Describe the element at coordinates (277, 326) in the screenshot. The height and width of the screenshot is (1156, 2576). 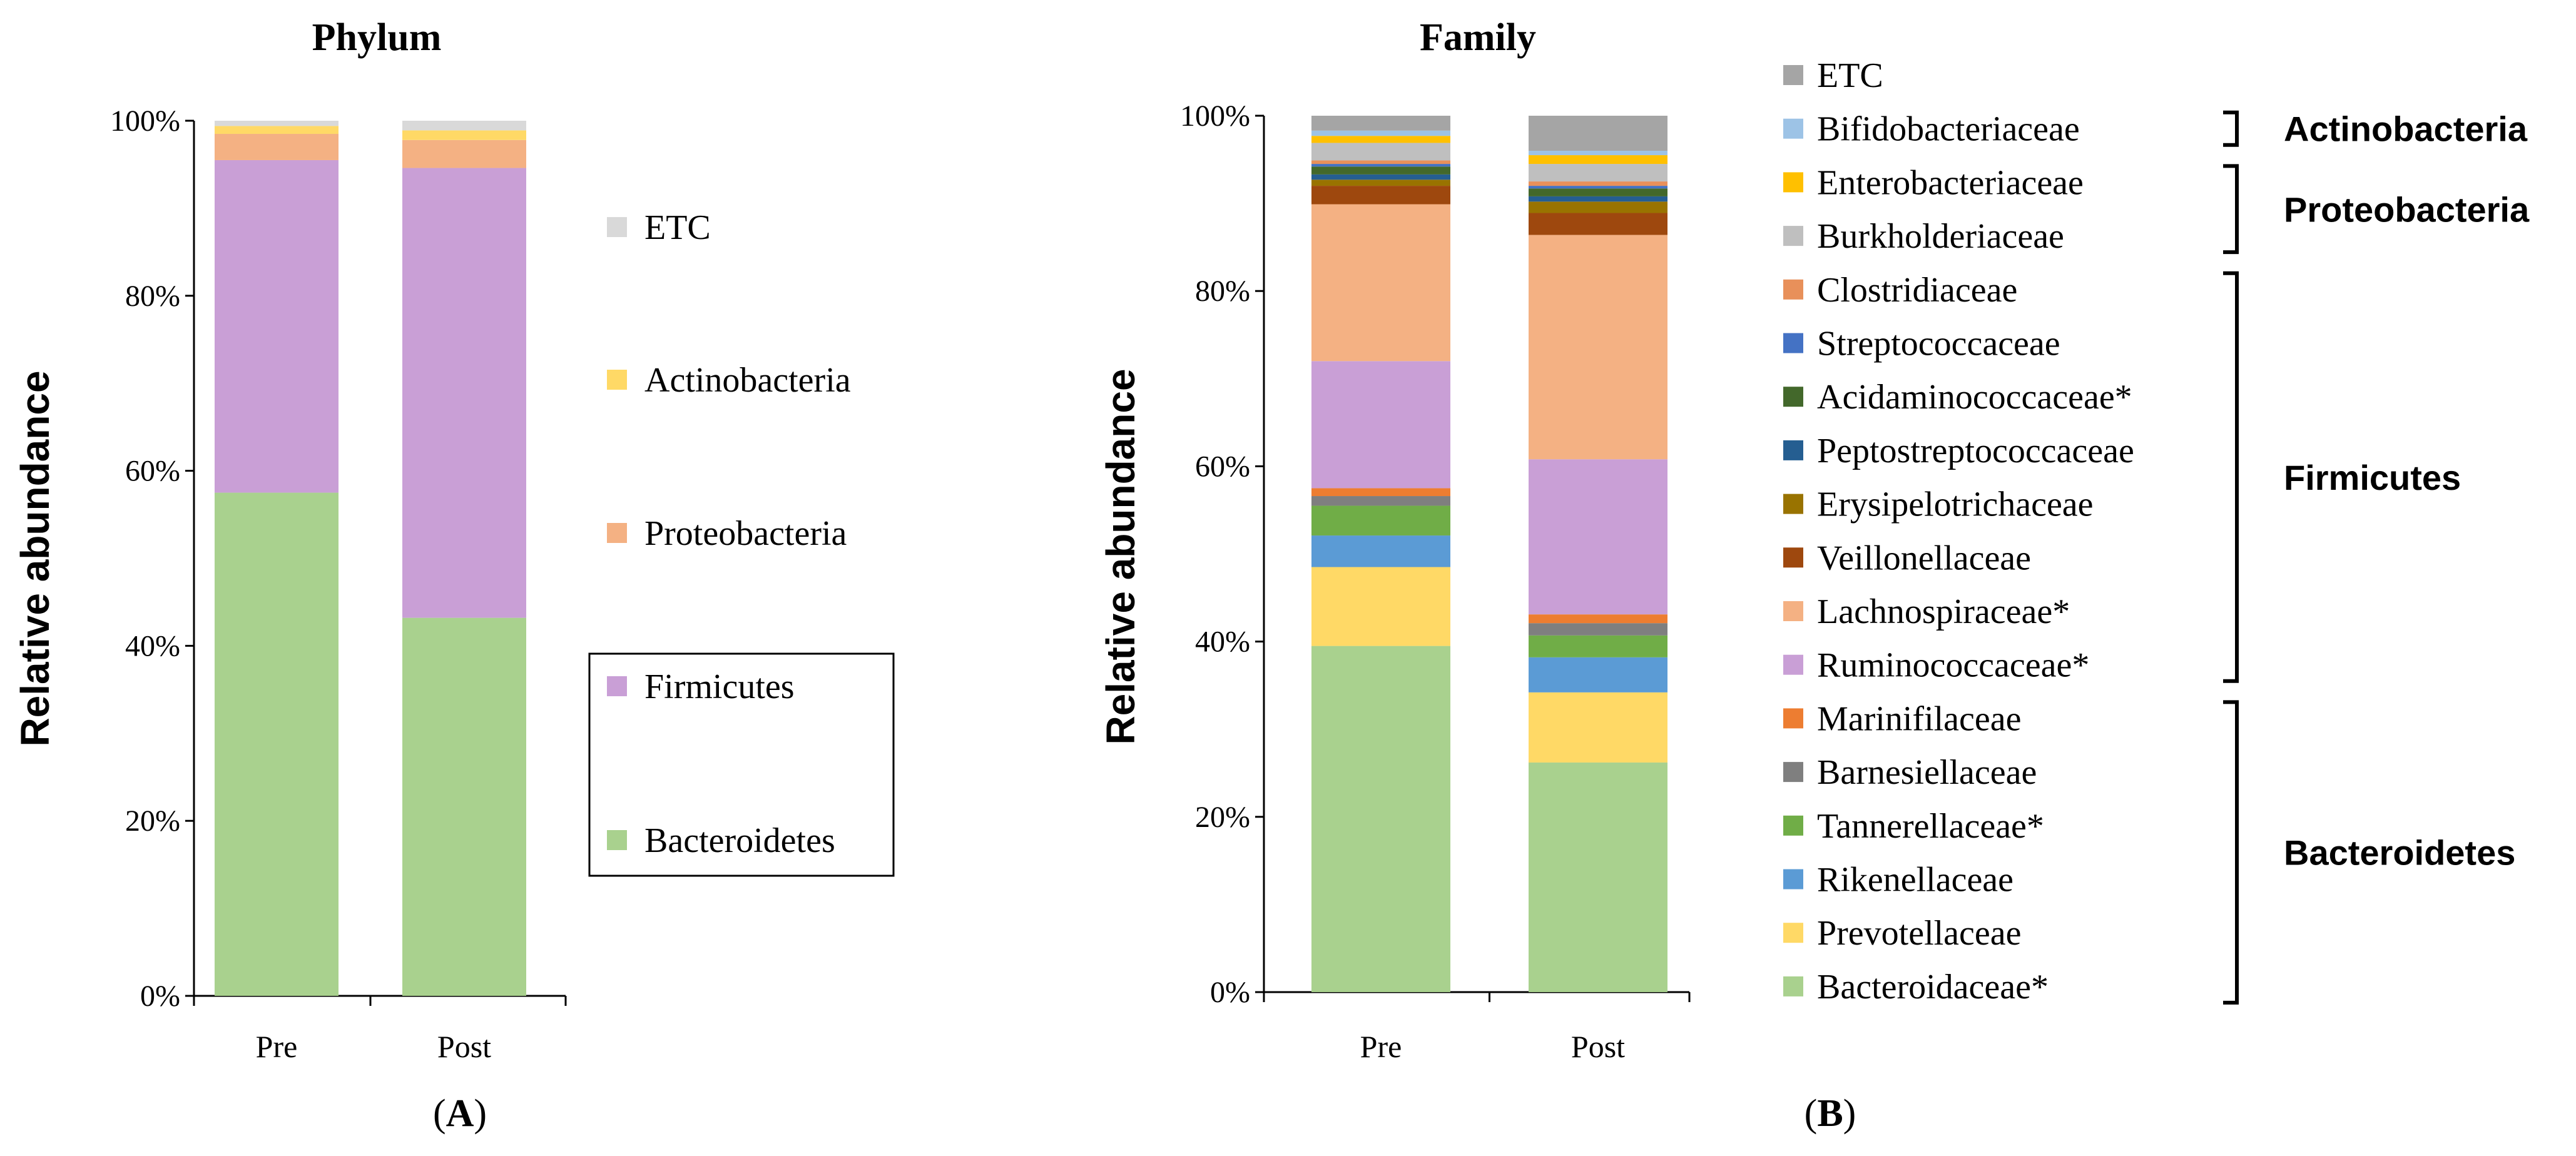
I see `bar-pre-firmicutes` at that location.